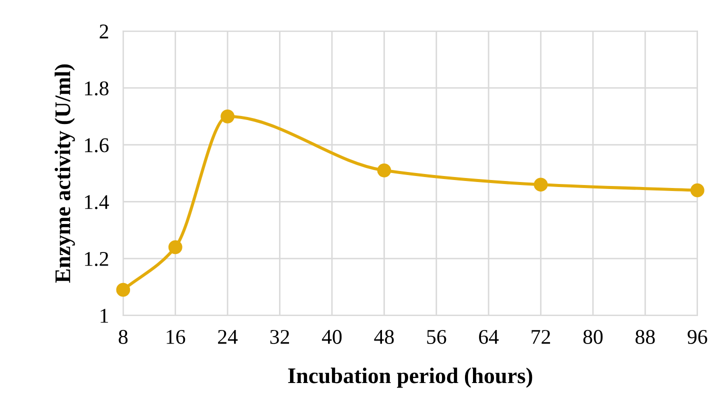  What do you see at coordinates (96, 259) in the screenshot?
I see `y-tick-label: 1.2` at bounding box center [96, 259].